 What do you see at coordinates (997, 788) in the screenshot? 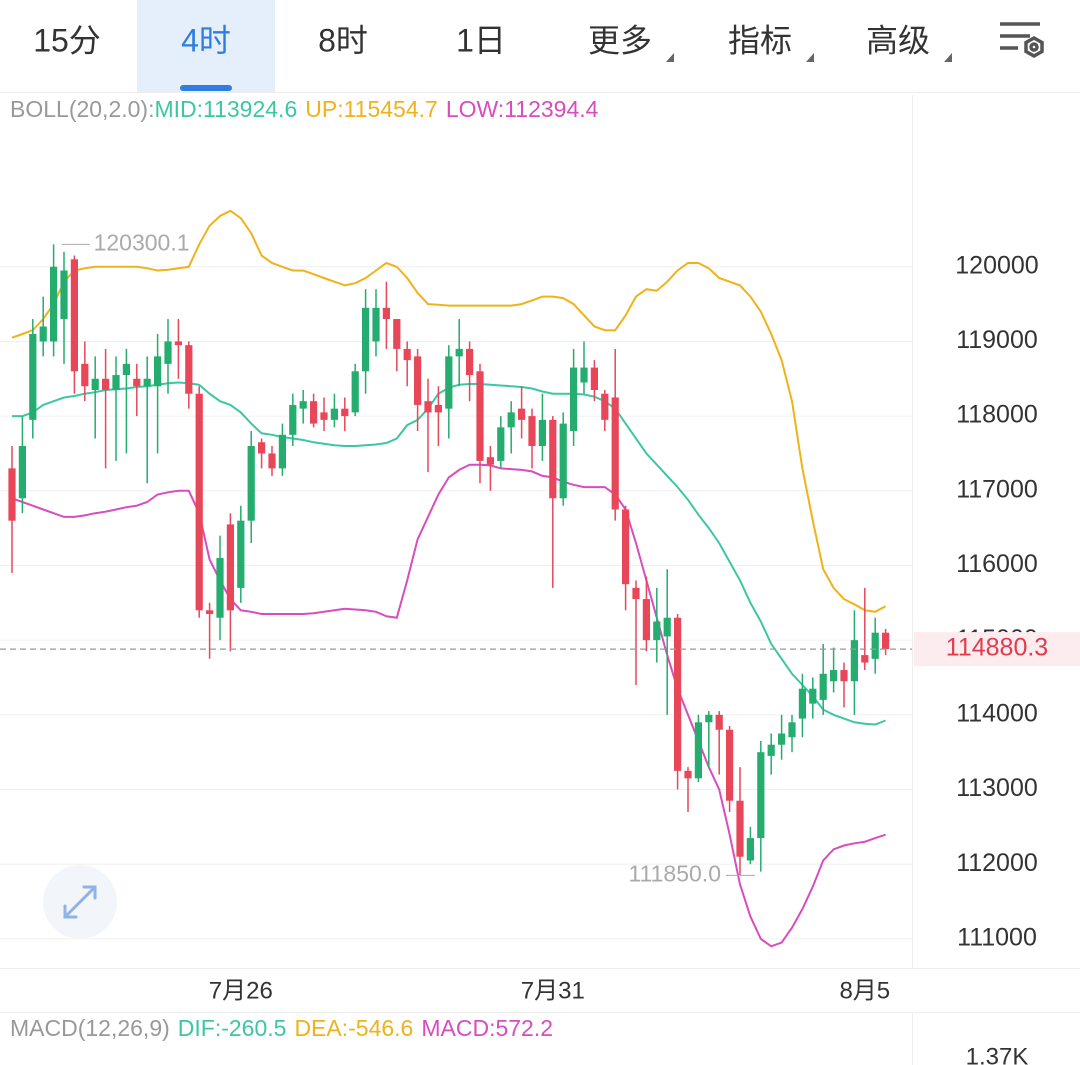
I see `y-tick-label: 113000` at bounding box center [997, 788].